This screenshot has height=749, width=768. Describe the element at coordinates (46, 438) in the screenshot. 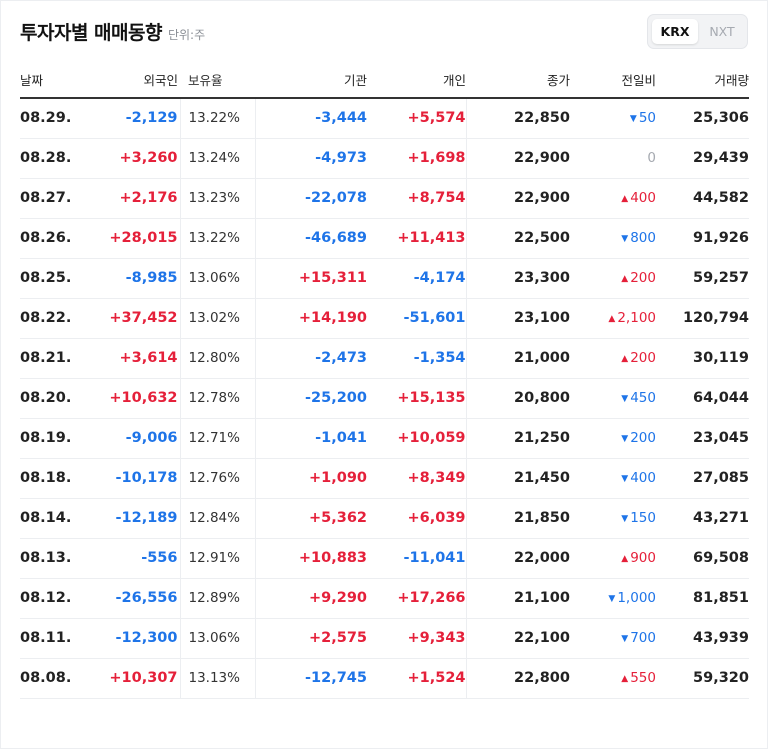

I see `date-cell: 08.19.` at that location.